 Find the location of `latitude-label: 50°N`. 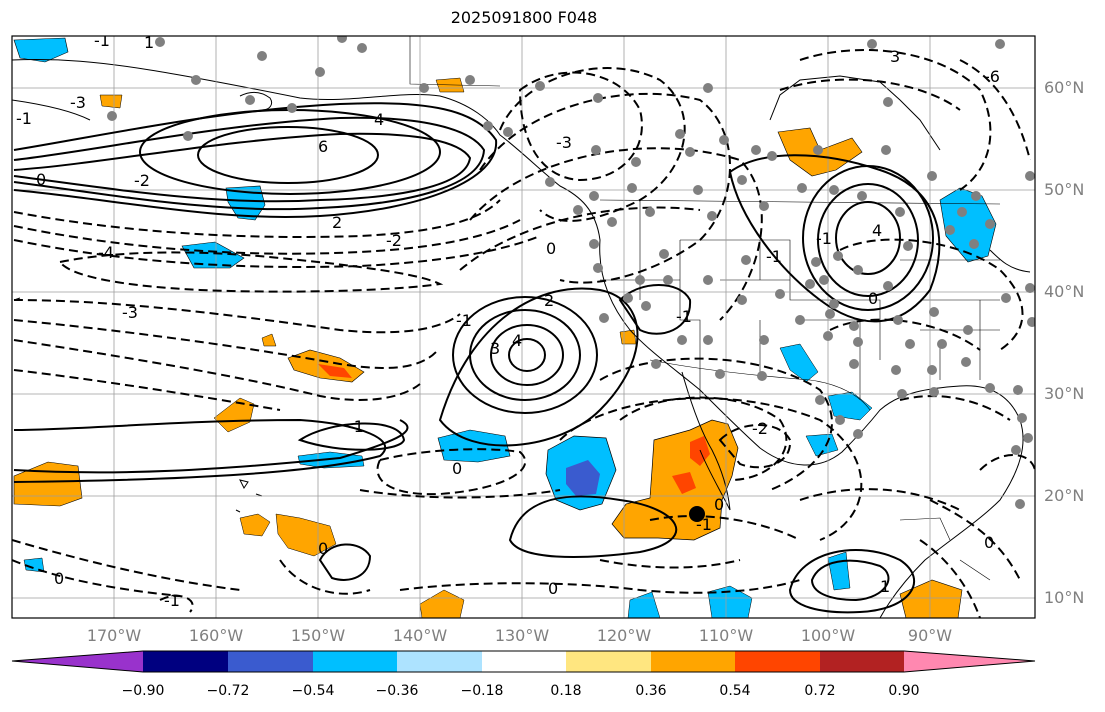

latitude-label: 50°N is located at coordinates (1064, 189).